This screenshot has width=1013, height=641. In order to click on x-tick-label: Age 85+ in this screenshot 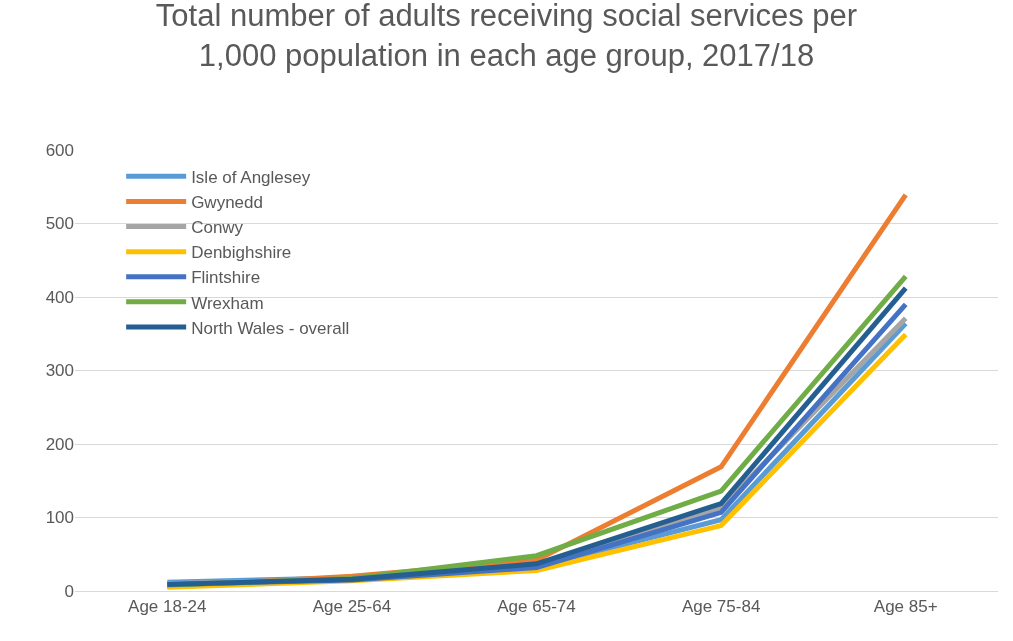, I will do `click(905, 607)`.